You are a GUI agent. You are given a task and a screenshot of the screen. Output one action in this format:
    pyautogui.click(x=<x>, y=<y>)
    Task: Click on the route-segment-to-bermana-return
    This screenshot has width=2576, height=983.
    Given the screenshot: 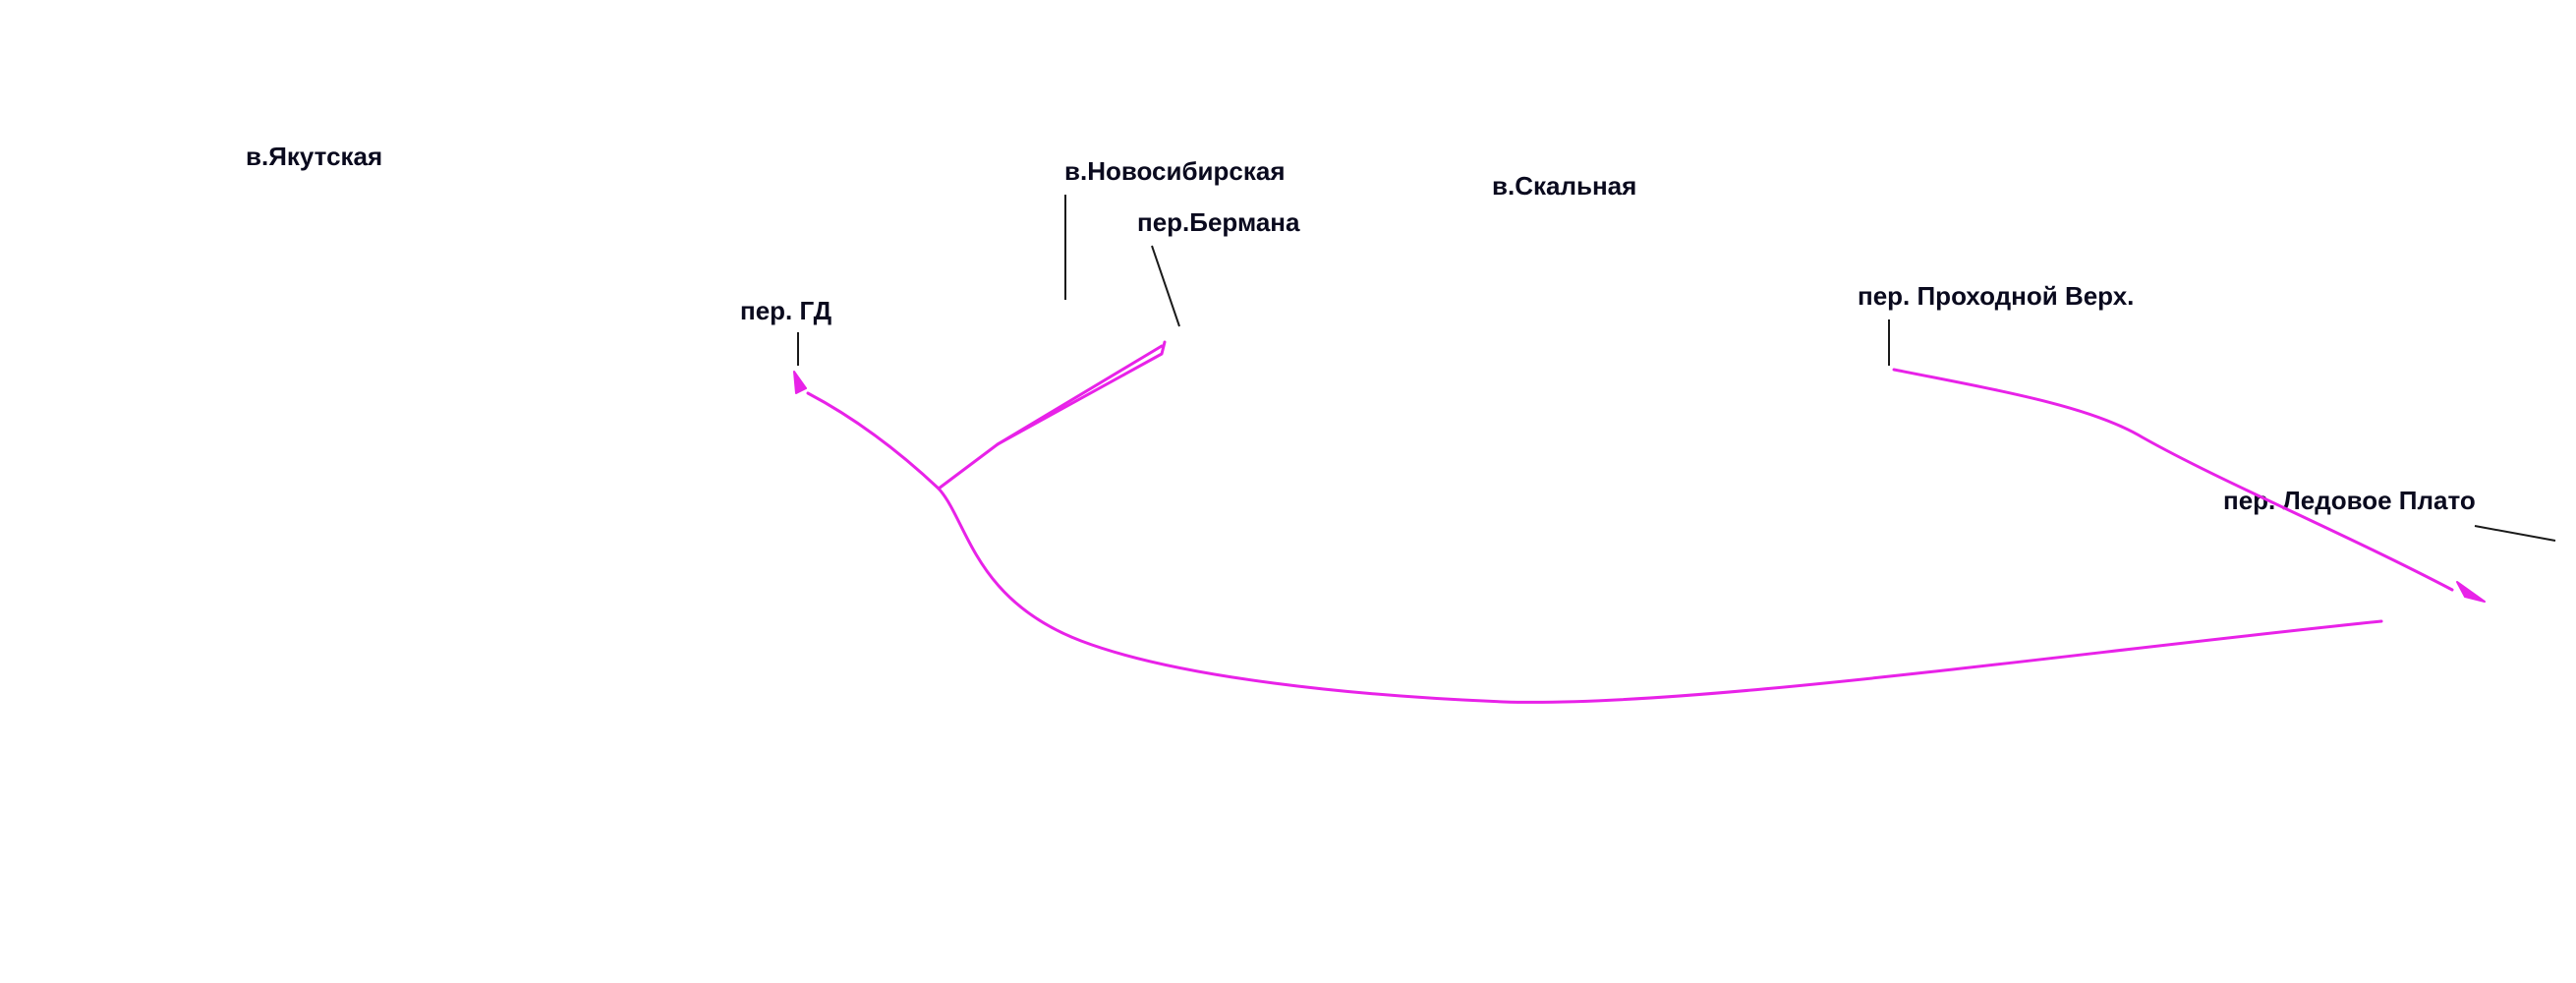 What is the action you would take?
    pyautogui.click(x=1081, y=393)
    